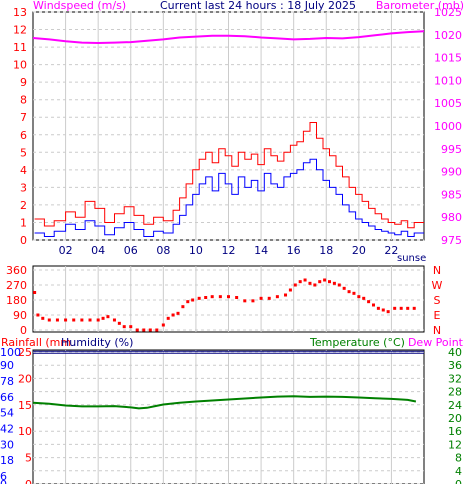  I want to click on barometer-title: Barometer (mb), so click(419, 6).